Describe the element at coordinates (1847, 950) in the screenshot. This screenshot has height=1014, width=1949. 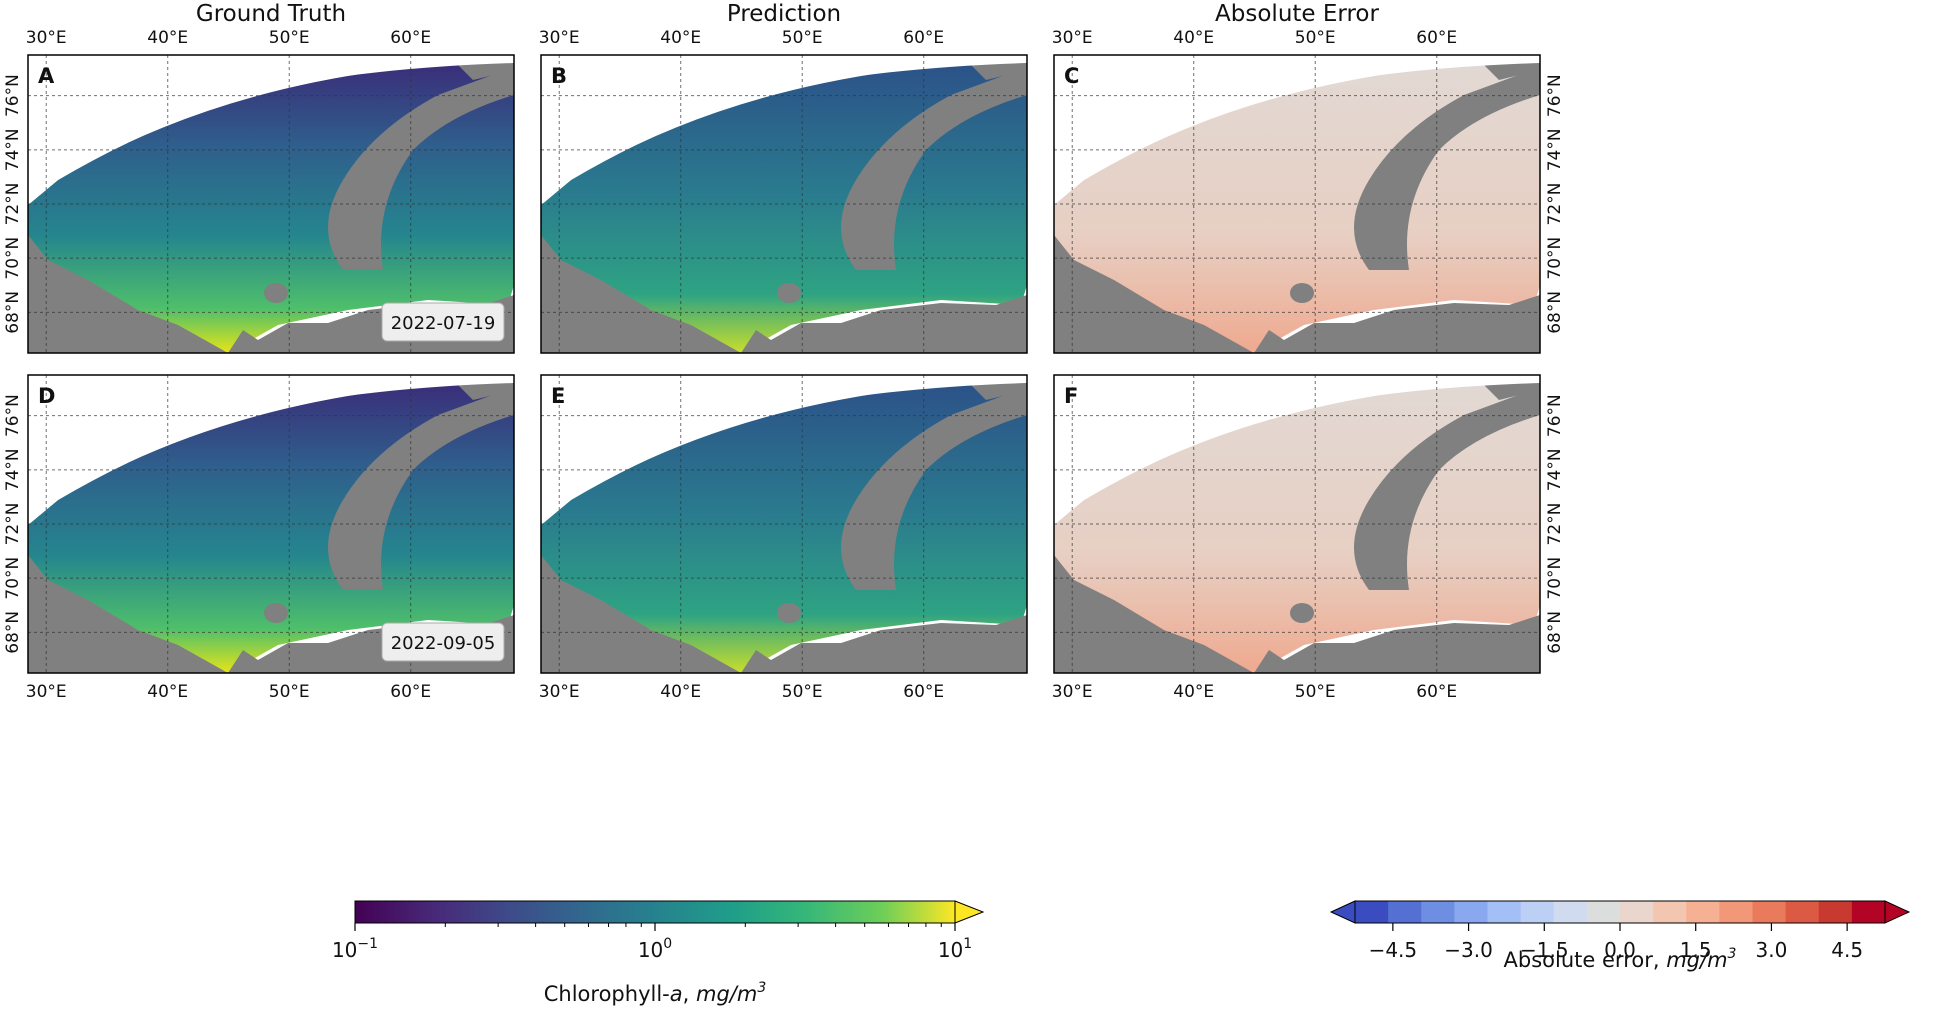
I see `colorbar-err-tick-label: 4.5` at that location.